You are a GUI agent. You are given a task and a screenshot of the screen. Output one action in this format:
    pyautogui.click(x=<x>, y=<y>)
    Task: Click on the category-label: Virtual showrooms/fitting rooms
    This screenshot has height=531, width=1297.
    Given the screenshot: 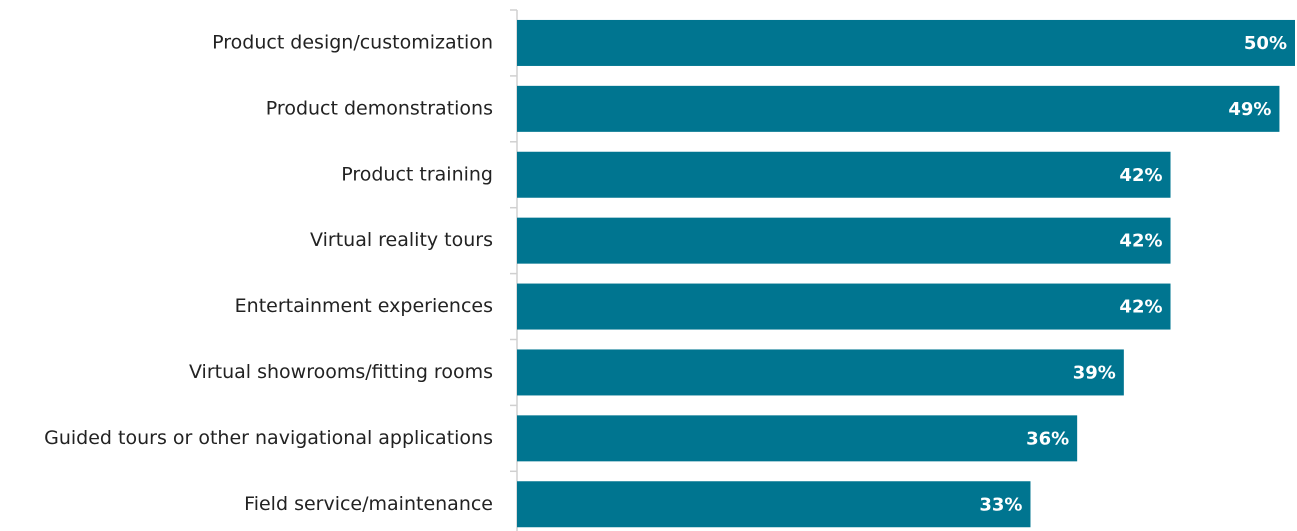 What is the action you would take?
    pyautogui.click(x=341, y=372)
    